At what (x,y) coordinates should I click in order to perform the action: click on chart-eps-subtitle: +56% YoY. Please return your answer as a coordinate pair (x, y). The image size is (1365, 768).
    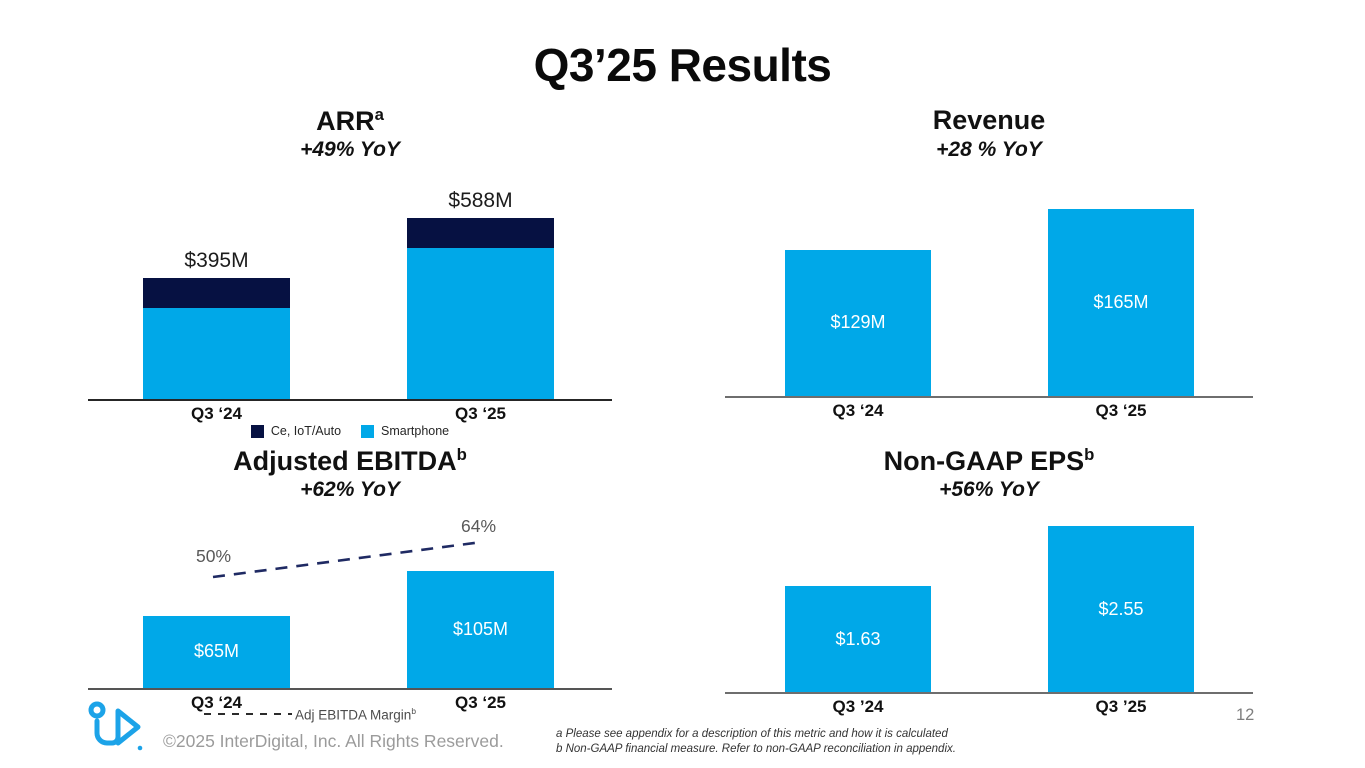
    Looking at the image, I should click on (989, 489).